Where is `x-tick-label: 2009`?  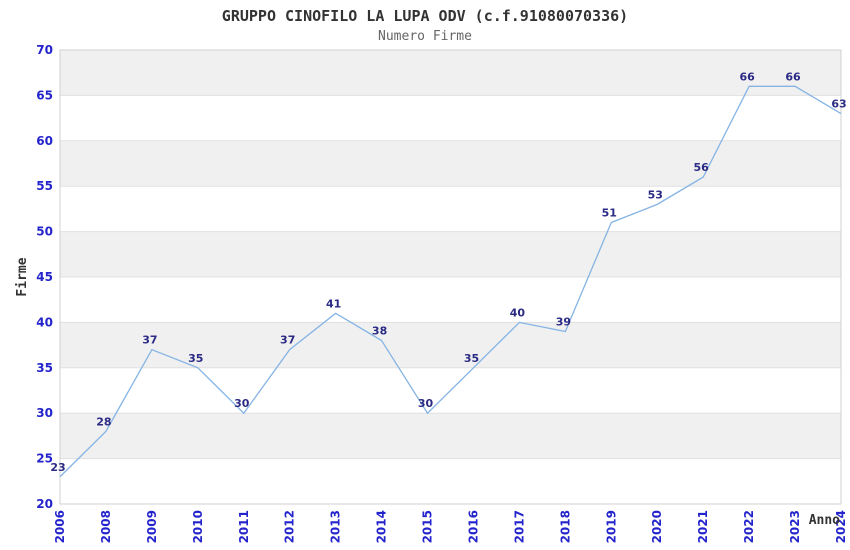 x-tick-label: 2009 is located at coordinates (152, 526).